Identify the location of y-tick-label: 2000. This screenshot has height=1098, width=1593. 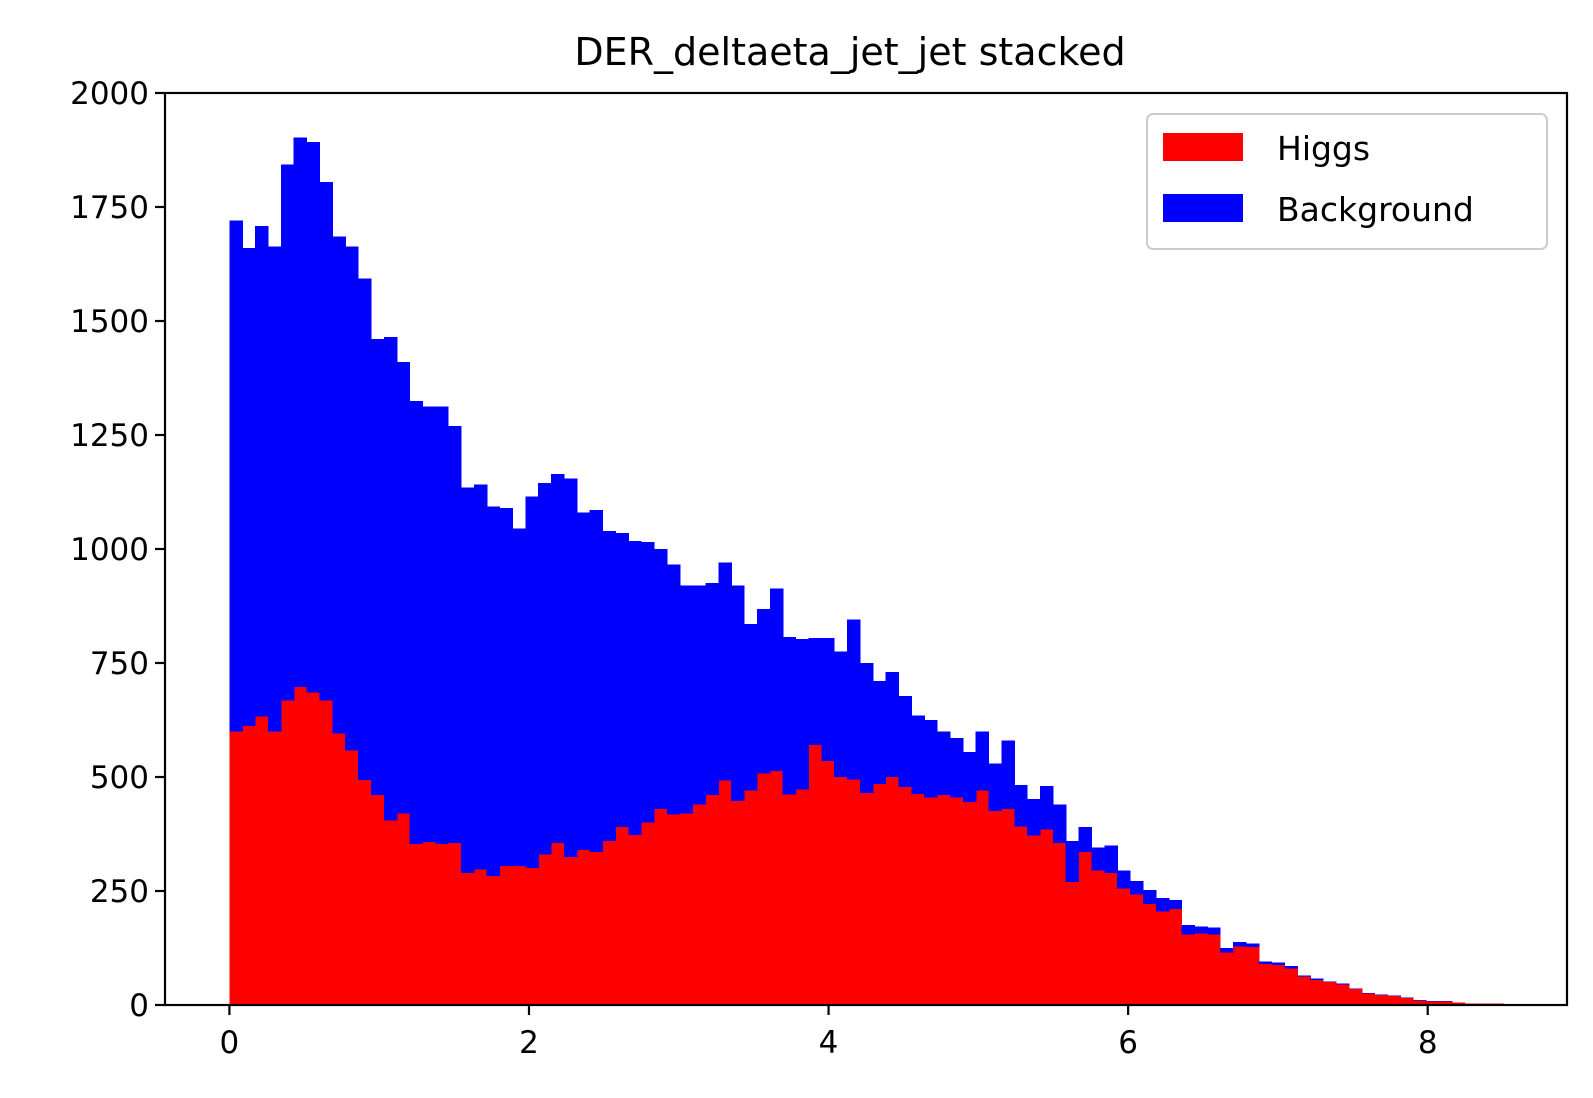
(109, 94).